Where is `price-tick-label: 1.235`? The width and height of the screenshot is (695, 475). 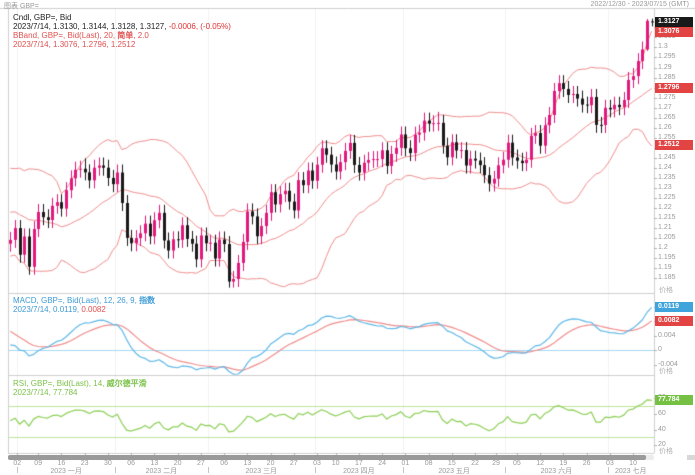
price-tick-label: 1.235 is located at coordinates (667, 177).